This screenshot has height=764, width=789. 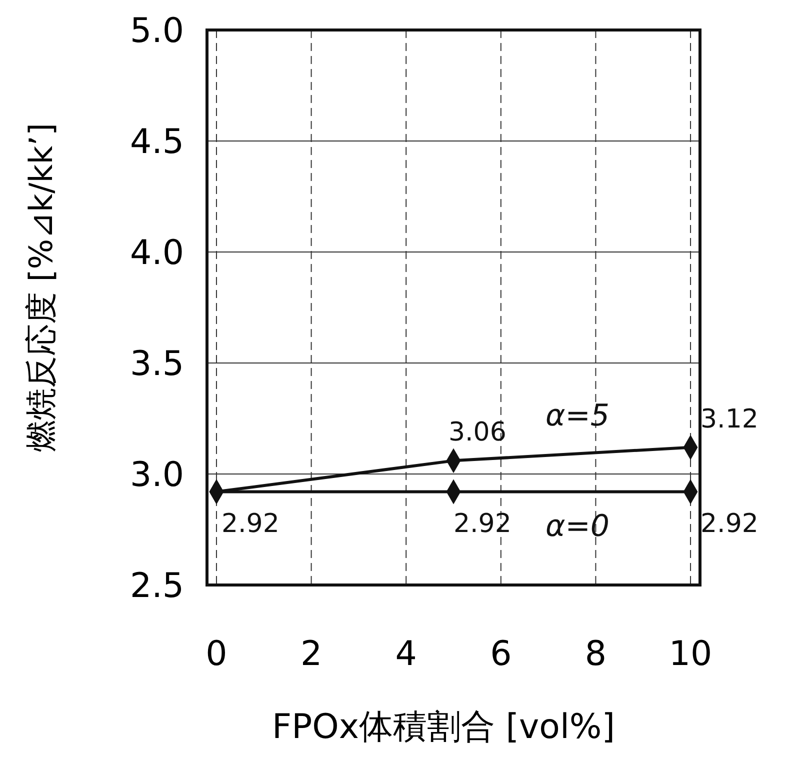 What do you see at coordinates (157, 142) in the screenshot?
I see `y-tick-label: 4.5` at bounding box center [157, 142].